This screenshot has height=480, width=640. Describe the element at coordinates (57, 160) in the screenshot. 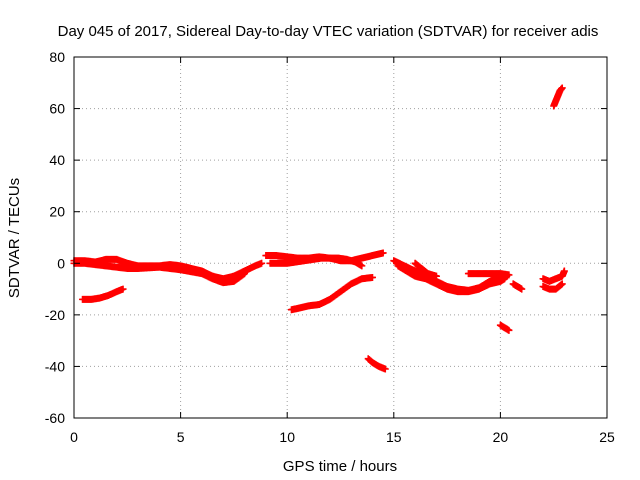

I see `y-tick-label: 40` at that location.